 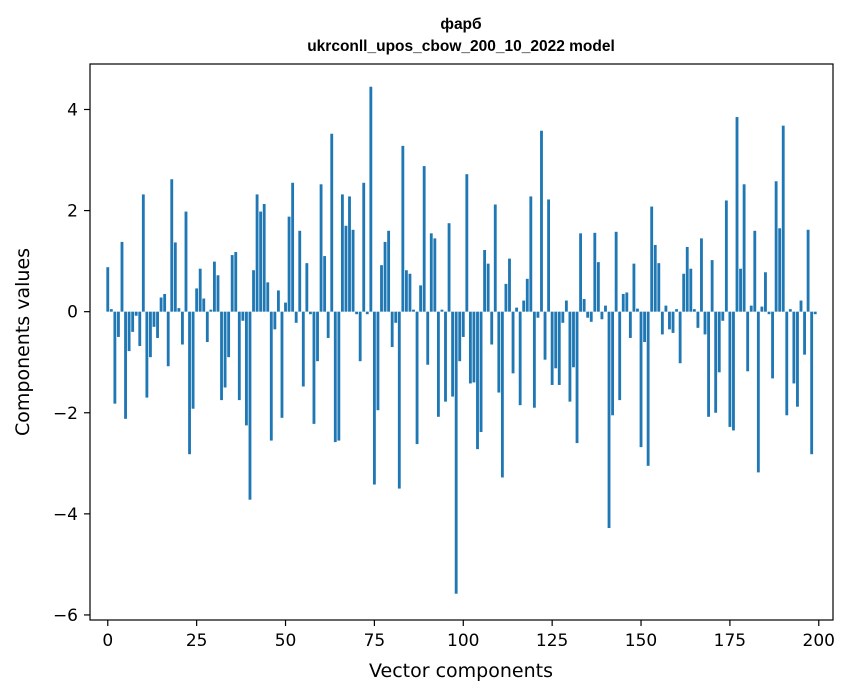 I want to click on x-tick-label: 175, so click(x=730, y=641).